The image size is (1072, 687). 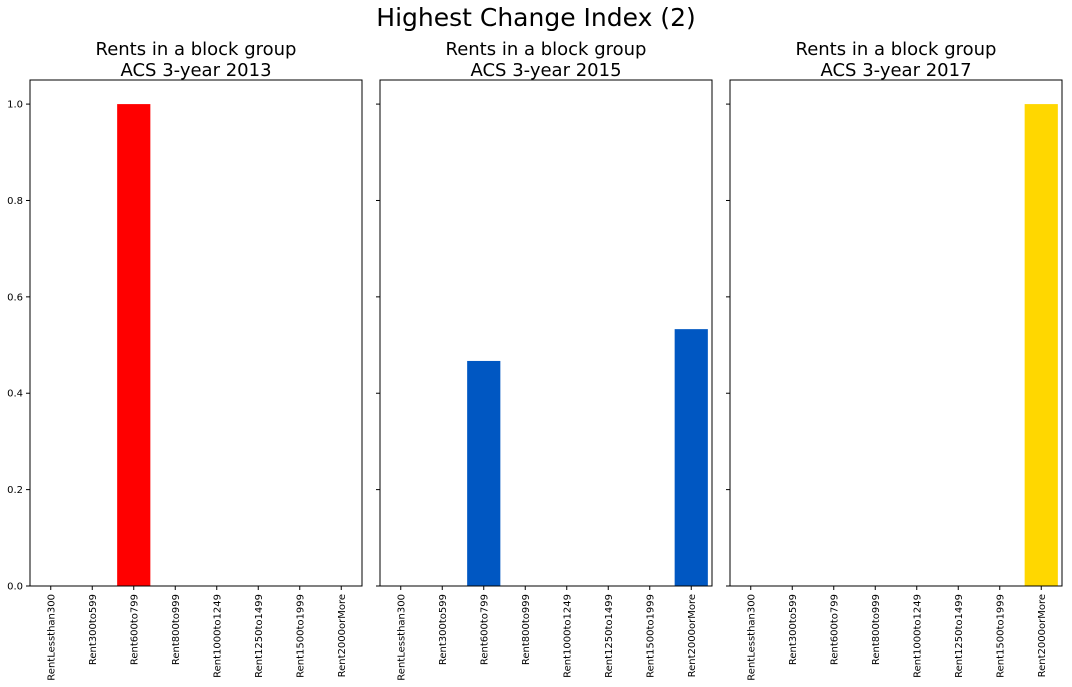 What do you see at coordinates (545, 70) in the screenshot?
I see `subplot-subtitle: ACS 3-year 2015` at bounding box center [545, 70].